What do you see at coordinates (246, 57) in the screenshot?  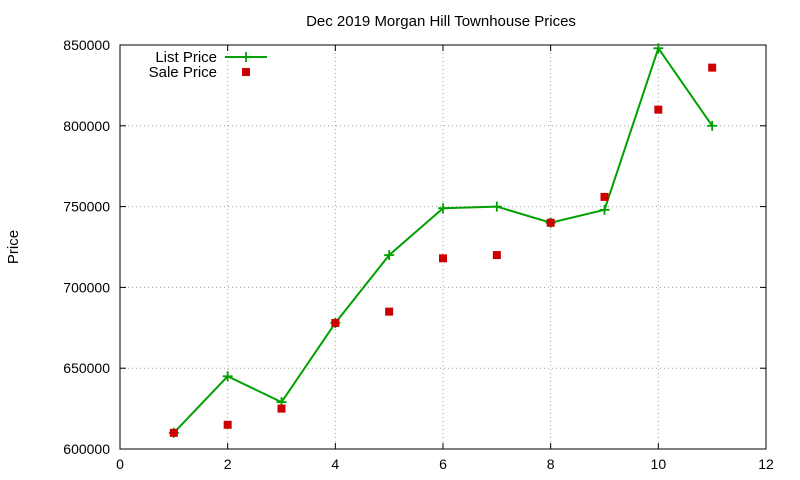 I see `legend-marker-list-price` at bounding box center [246, 57].